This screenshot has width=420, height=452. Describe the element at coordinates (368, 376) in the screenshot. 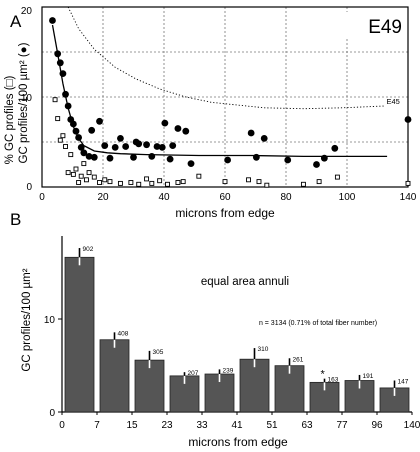

I see `bar-count-label: 191` at that location.